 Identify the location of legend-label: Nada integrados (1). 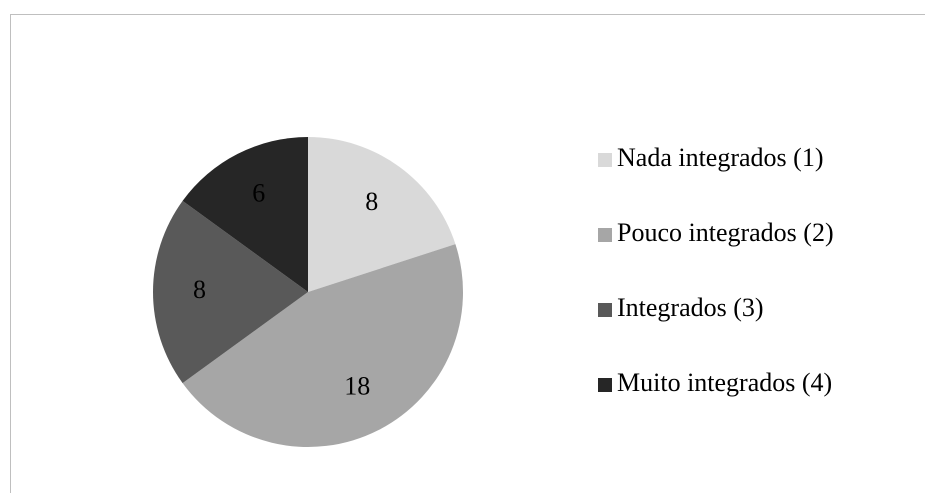
(720, 157).